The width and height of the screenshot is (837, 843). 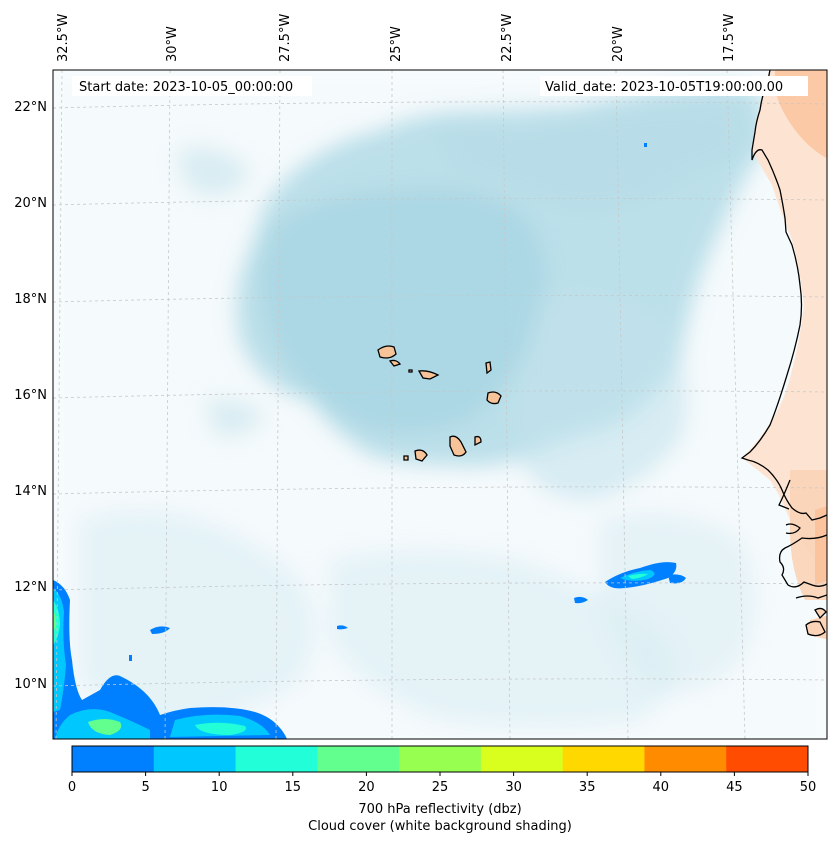 I want to click on lat-label-18n: 18°N, so click(x=30, y=299).